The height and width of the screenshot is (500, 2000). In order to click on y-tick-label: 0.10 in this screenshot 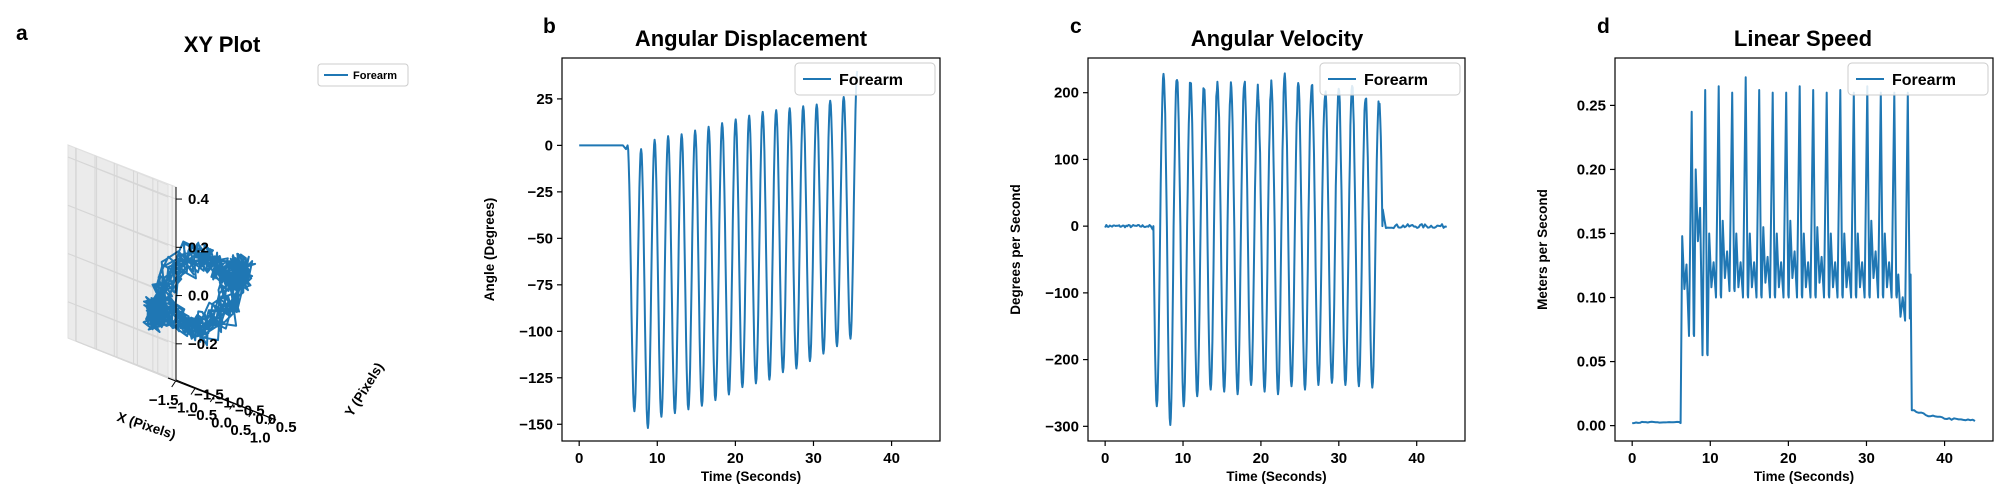, I will do `click(1591, 298)`.